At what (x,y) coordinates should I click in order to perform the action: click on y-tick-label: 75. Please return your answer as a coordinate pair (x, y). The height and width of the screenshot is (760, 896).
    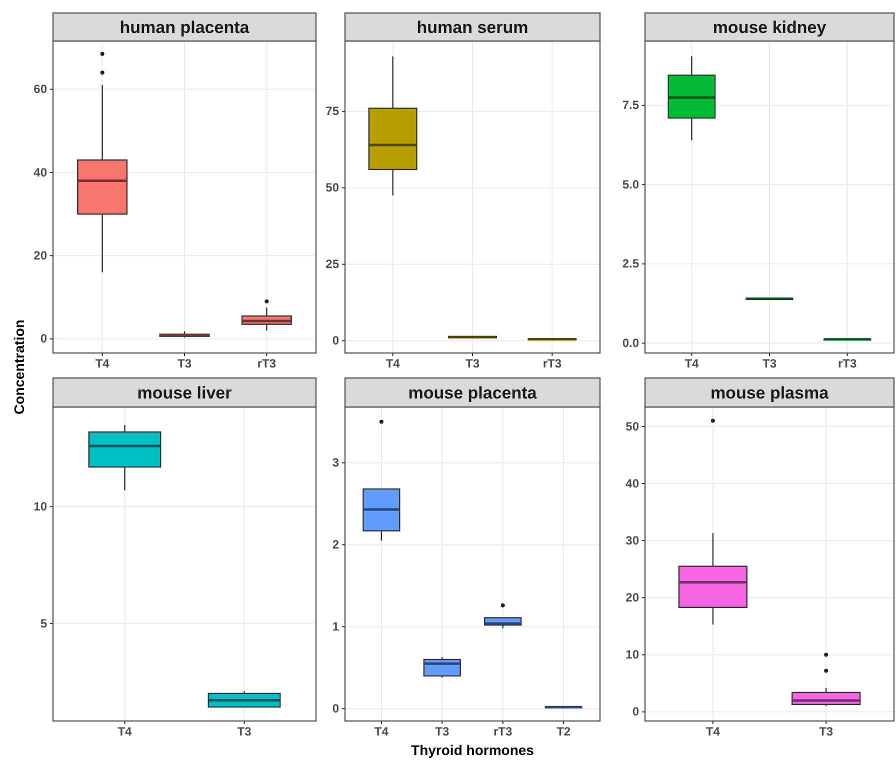
    Looking at the image, I should click on (333, 111).